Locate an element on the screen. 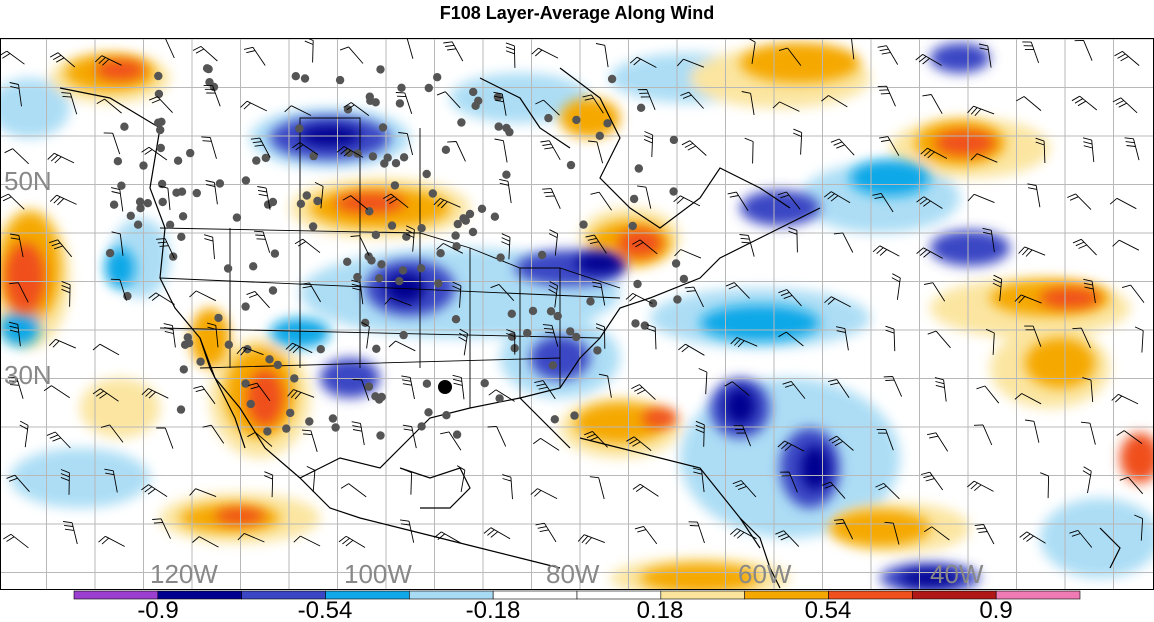  colorbar-label-1: -0.54 is located at coordinates (325, 609).